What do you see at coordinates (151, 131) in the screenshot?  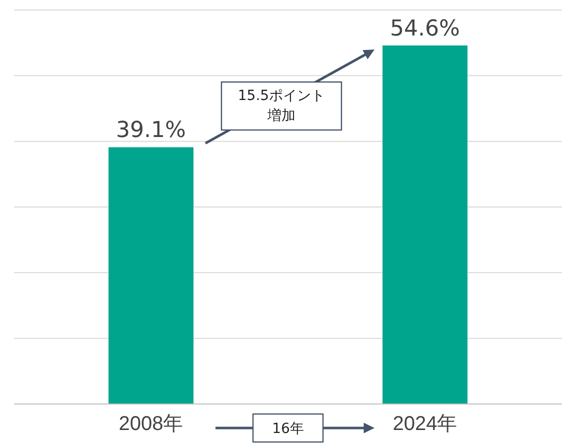 I see `data-label: 39.1%` at bounding box center [151, 131].